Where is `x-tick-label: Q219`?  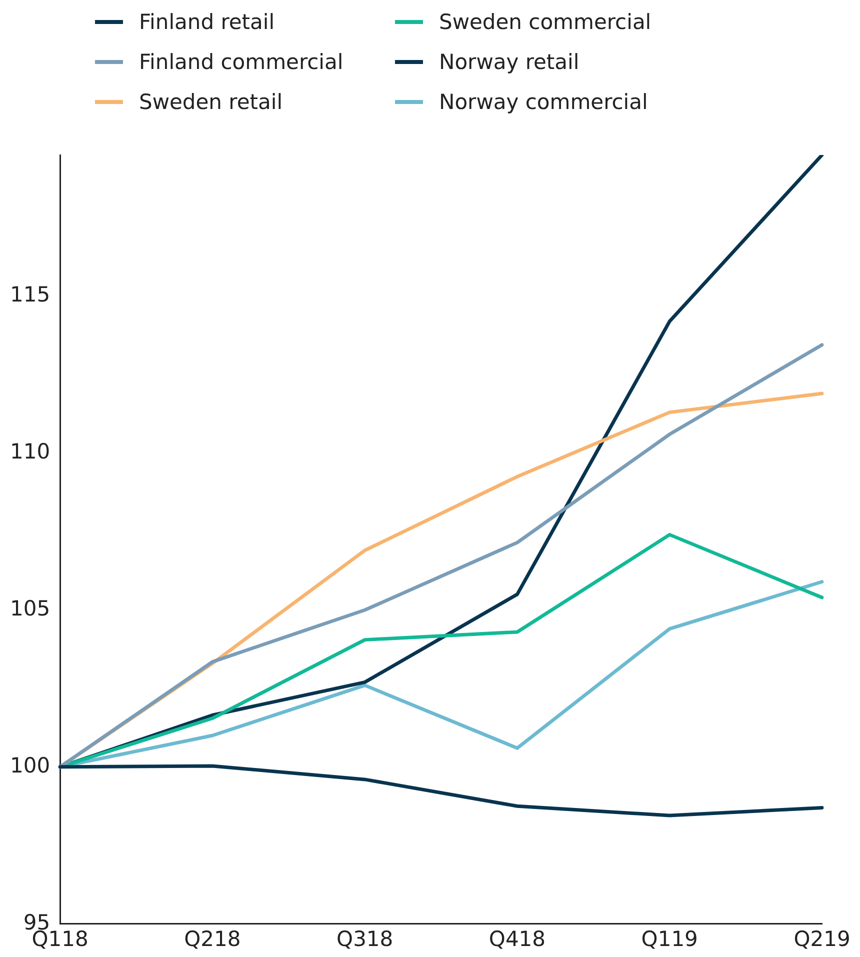 x-tick-label: Q219 is located at coordinates (822, 938).